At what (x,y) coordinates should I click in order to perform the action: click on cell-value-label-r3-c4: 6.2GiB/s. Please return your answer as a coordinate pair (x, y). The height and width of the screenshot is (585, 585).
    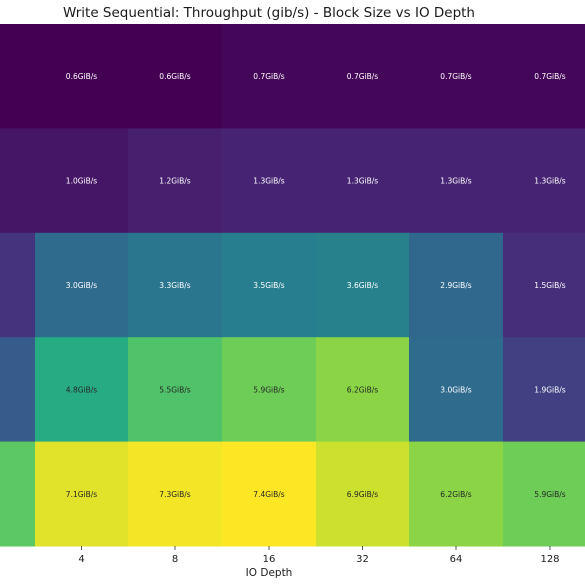
    Looking at the image, I should click on (362, 389).